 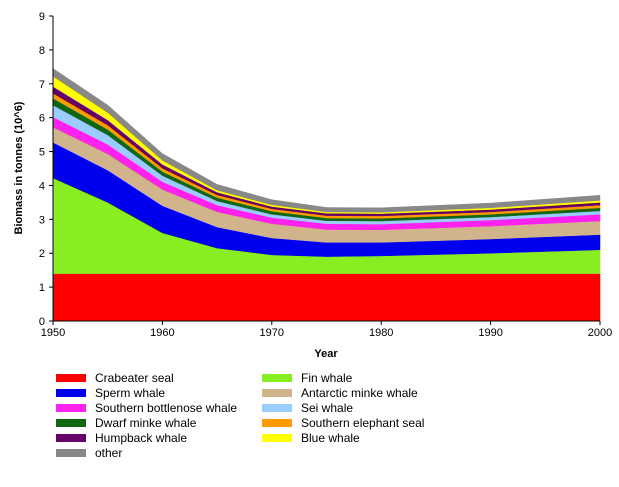 What do you see at coordinates (42, 220) in the screenshot?
I see `y-tick-label-3: 3` at bounding box center [42, 220].